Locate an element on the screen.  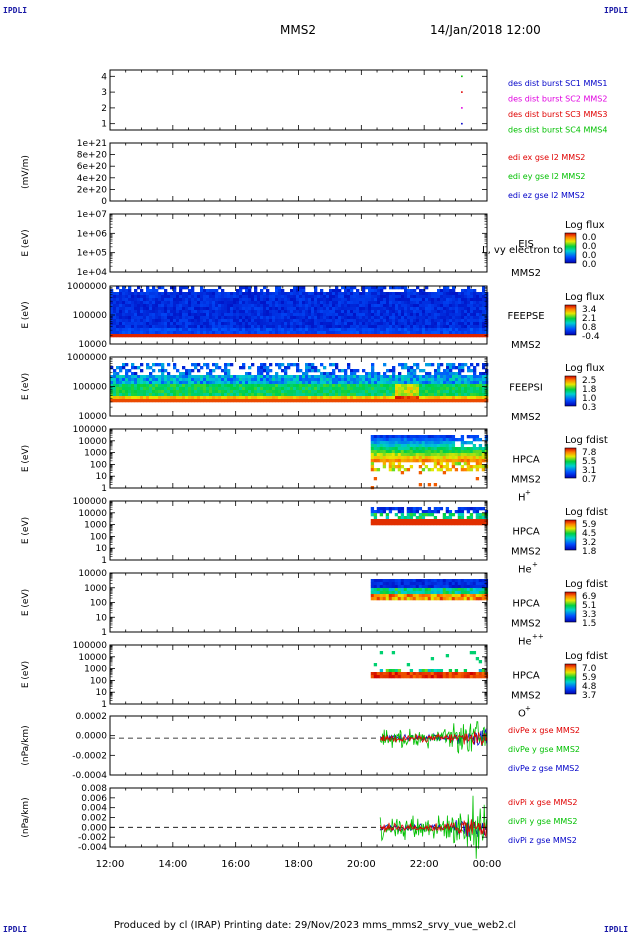
ytick-label: -0.0002 is located at coordinates (89, 756).